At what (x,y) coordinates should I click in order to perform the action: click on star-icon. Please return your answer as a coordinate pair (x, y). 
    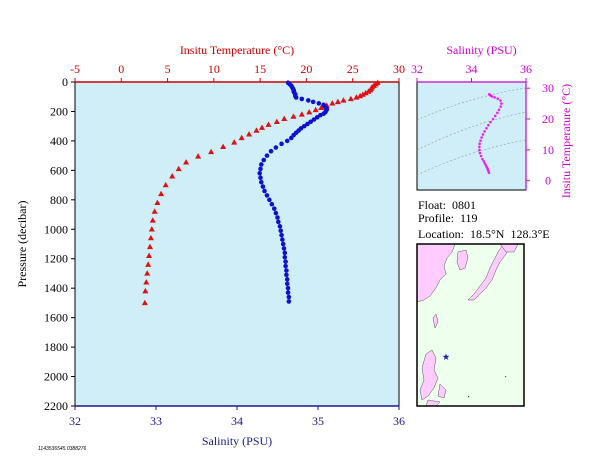
    Looking at the image, I should click on (446, 356).